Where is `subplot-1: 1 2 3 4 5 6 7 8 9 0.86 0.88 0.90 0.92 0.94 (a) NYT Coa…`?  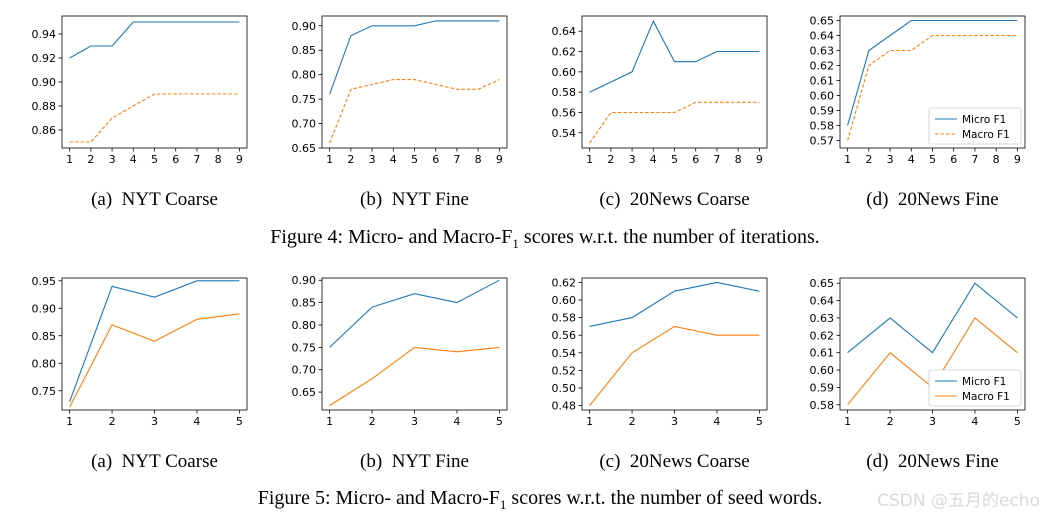 subplot-1: 1 2 3 4 5 6 7 8 9 0.86 0.88 0.90 0.92 0.94 (a) NYT Coa… is located at coordinates (140, 112).